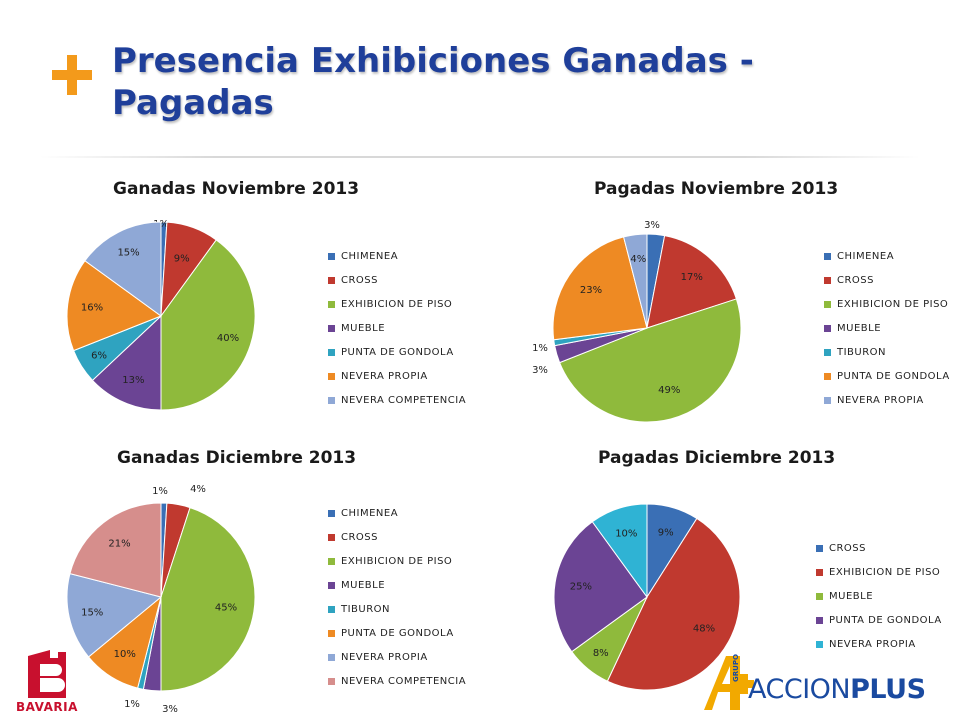 This screenshot has width=960, height=720. Describe the element at coordinates (119, 544) in the screenshot. I see `slice-label-nevera-competencia: 21%` at that location.